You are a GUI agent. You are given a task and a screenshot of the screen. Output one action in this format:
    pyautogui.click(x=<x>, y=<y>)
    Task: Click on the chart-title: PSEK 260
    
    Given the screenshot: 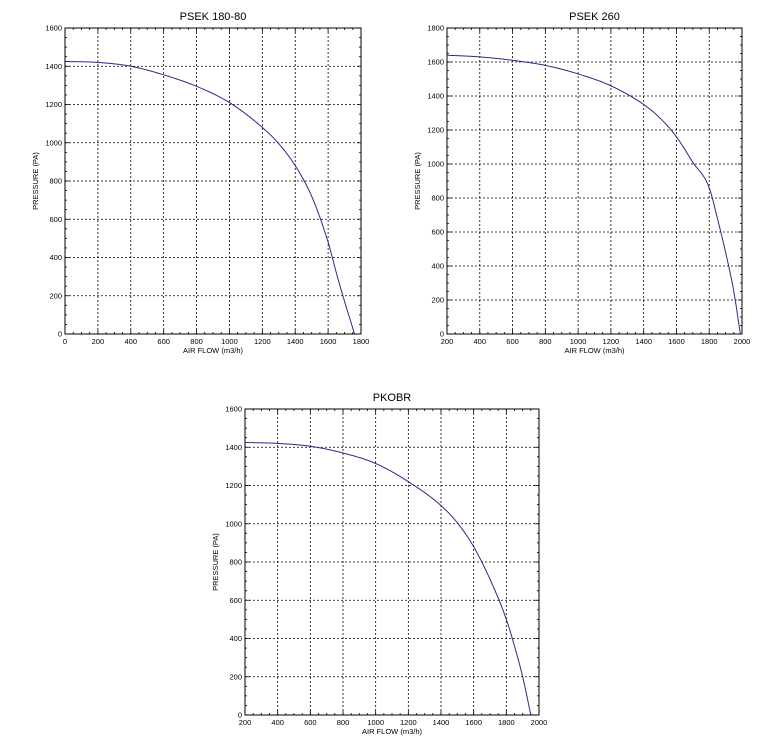 What is the action you would take?
    pyautogui.click(x=594, y=17)
    